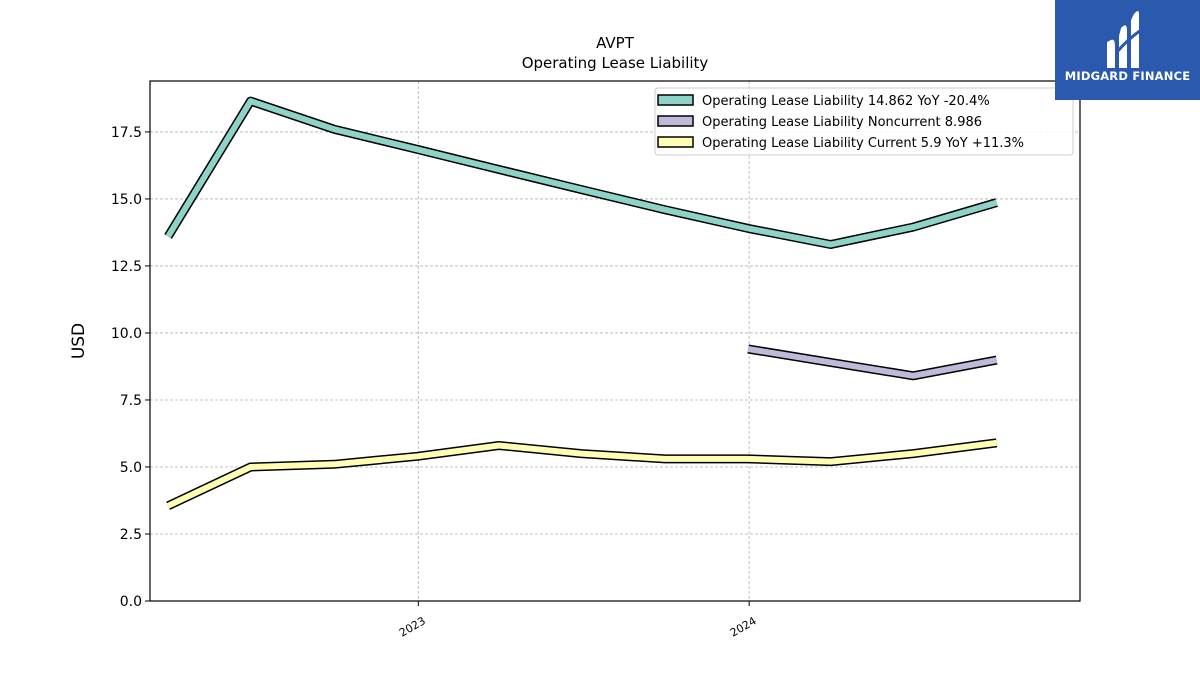  I want to click on chart-subtitle: Operating Lease Liability, so click(615, 63).